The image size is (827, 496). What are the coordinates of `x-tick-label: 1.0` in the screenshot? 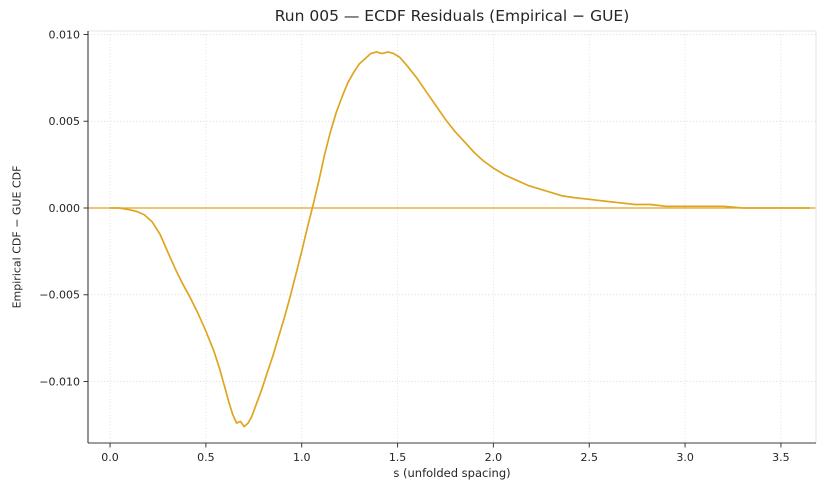 It's located at (302, 457).